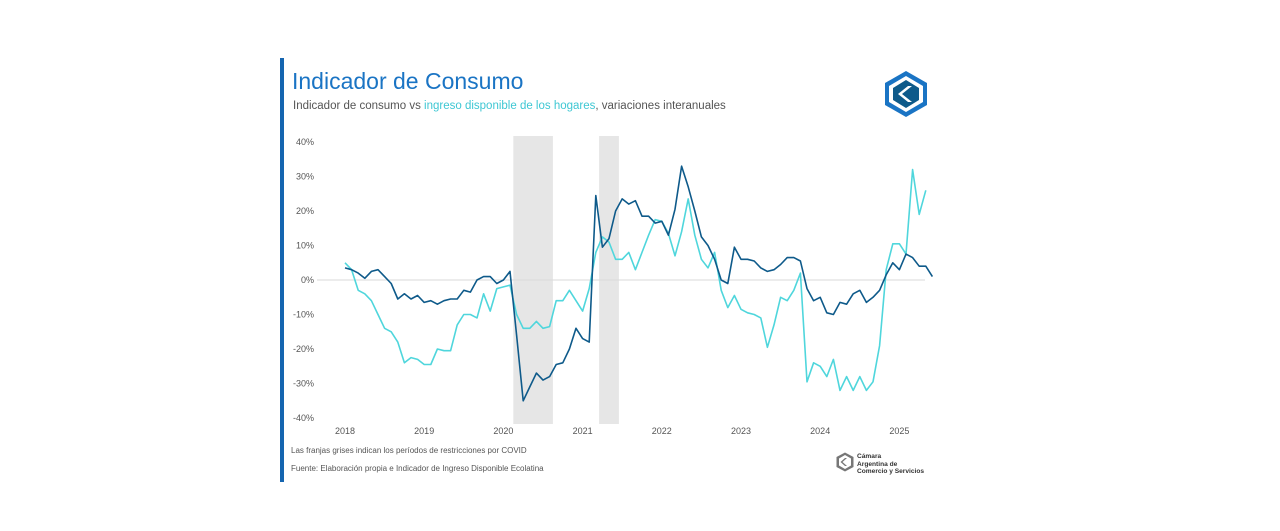 The height and width of the screenshot is (531, 1280). What do you see at coordinates (408, 81) in the screenshot?
I see `page-title: Indicador de Consumo` at bounding box center [408, 81].